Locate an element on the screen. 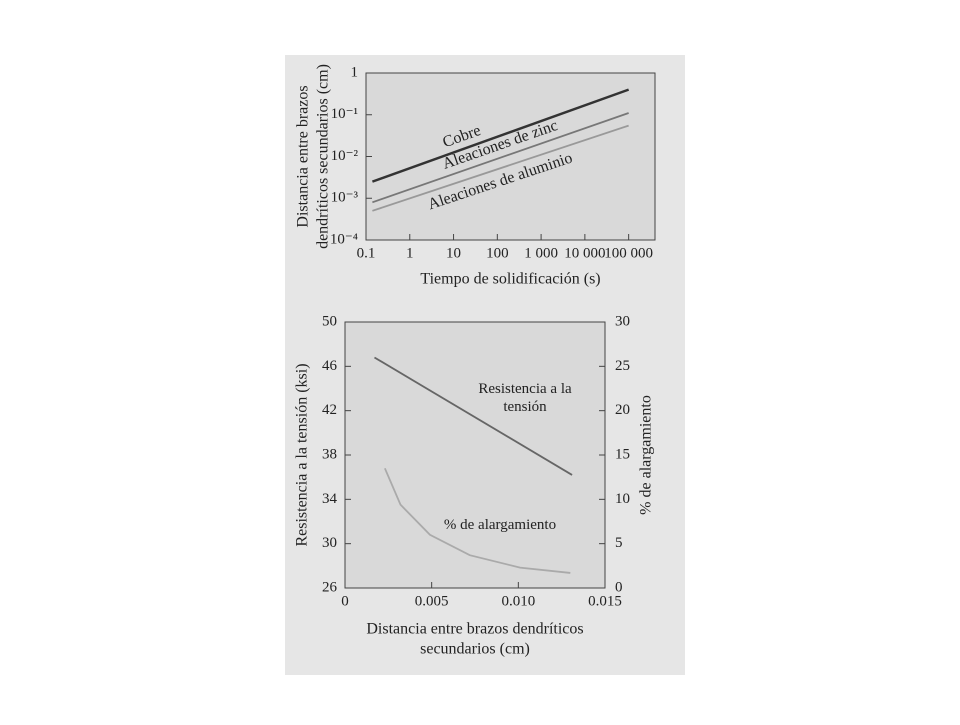 The width and height of the screenshot is (960, 725). y2-tick-label: 25 is located at coordinates (622, 366).